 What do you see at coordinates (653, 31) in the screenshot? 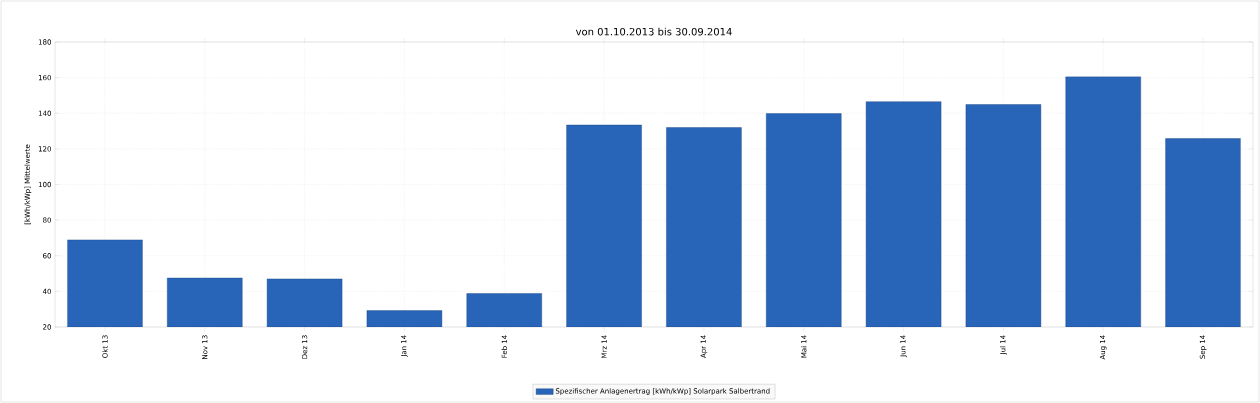
I see `chart-title: von 01.10.2013 bis 30.09.2014` at bounding box center [653, 31].